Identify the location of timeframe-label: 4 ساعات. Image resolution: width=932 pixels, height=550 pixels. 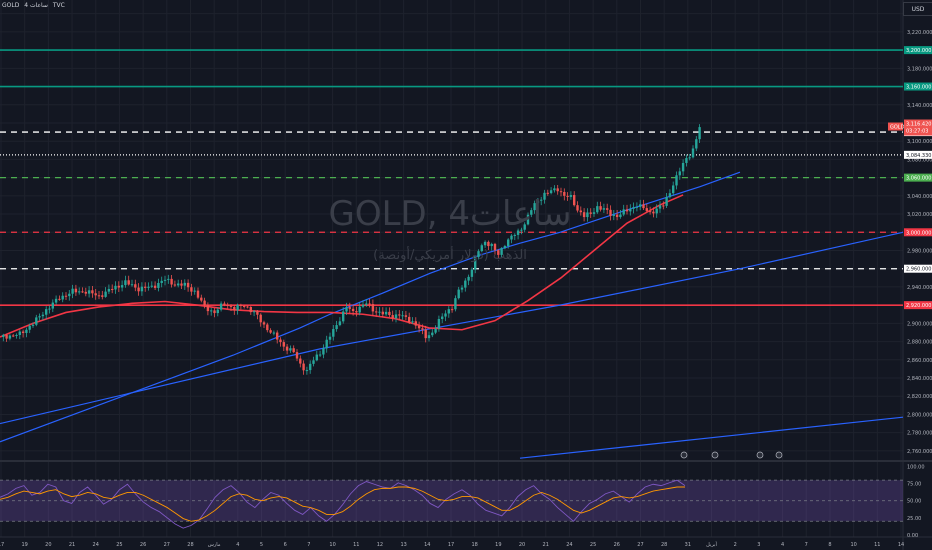
(36, 5).